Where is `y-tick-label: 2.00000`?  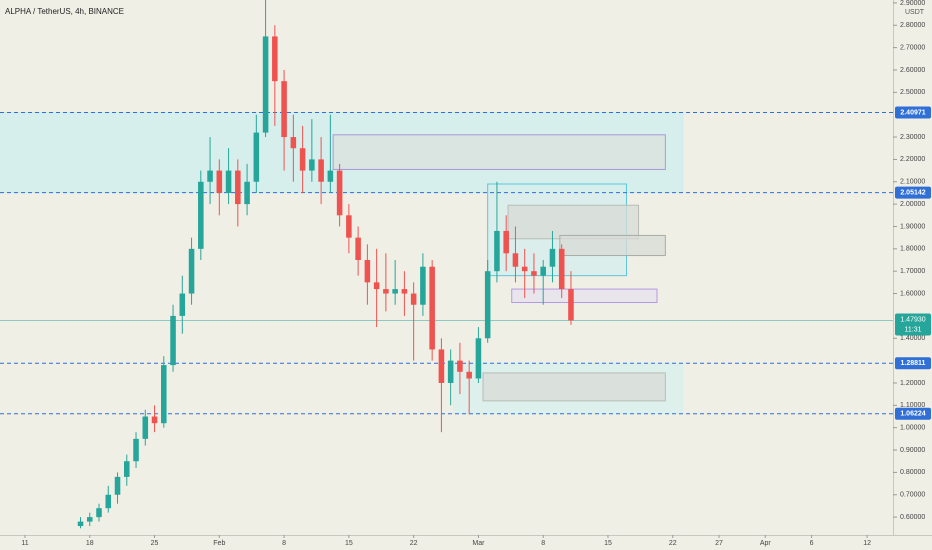 y-tick-label: 2.00000 is located at coordinates (912, 204).